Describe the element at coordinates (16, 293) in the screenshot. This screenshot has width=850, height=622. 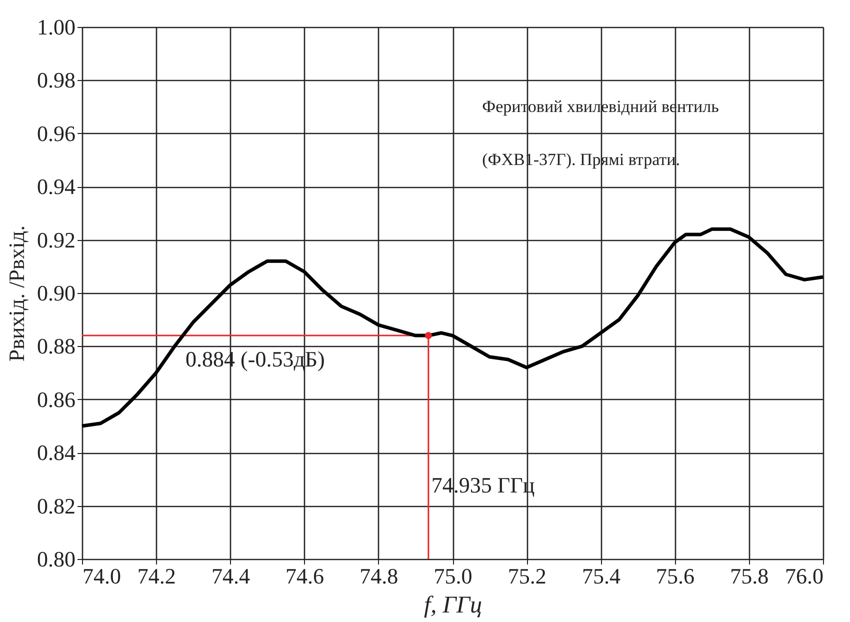
I see `y-axis-title: Pвихід. /Pвхід.` at that location.